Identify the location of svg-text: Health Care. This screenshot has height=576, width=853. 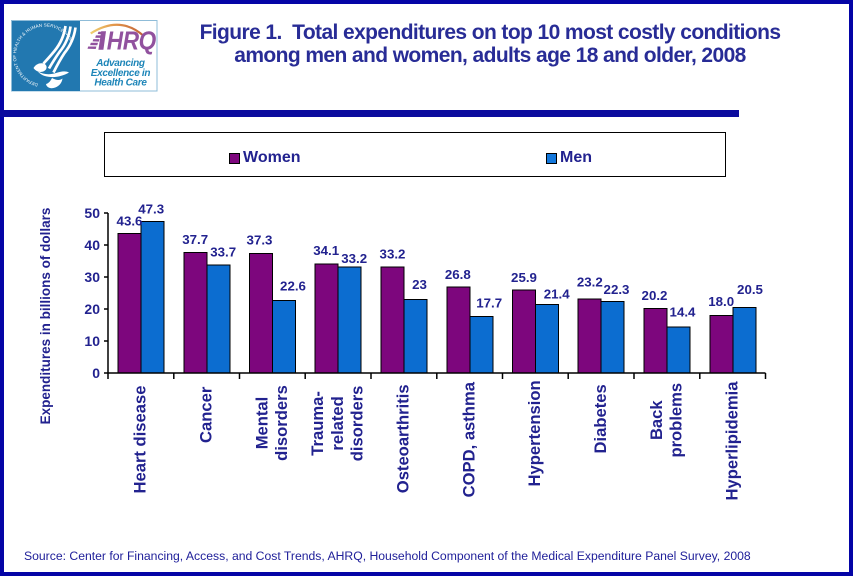
(120, 83).